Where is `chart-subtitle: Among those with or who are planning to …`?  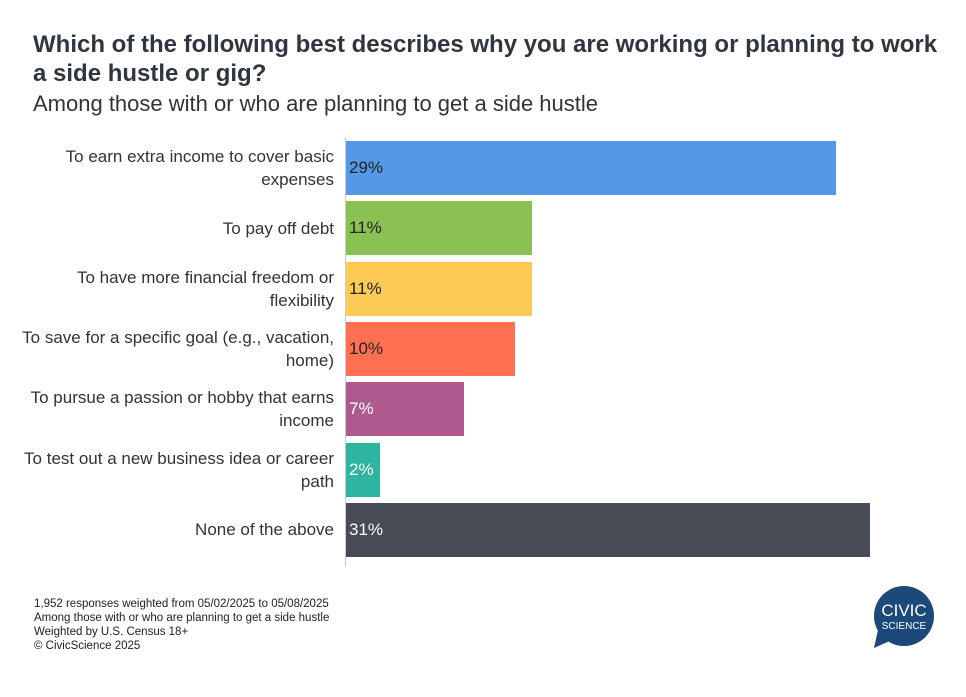
chart-subtitle: Among those with or who are planning to … is located at coordinates (316, 103).